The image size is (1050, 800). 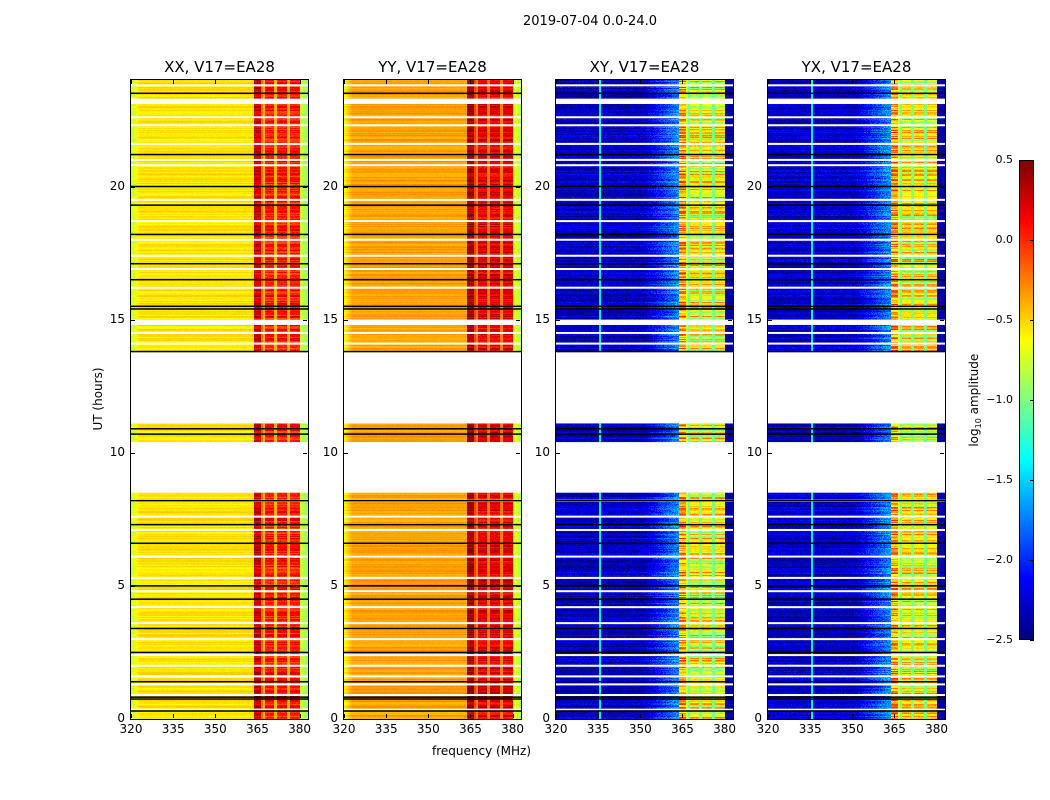 I want to click on colorbar-tick-label: −2.5, so click(x=999, y=639).